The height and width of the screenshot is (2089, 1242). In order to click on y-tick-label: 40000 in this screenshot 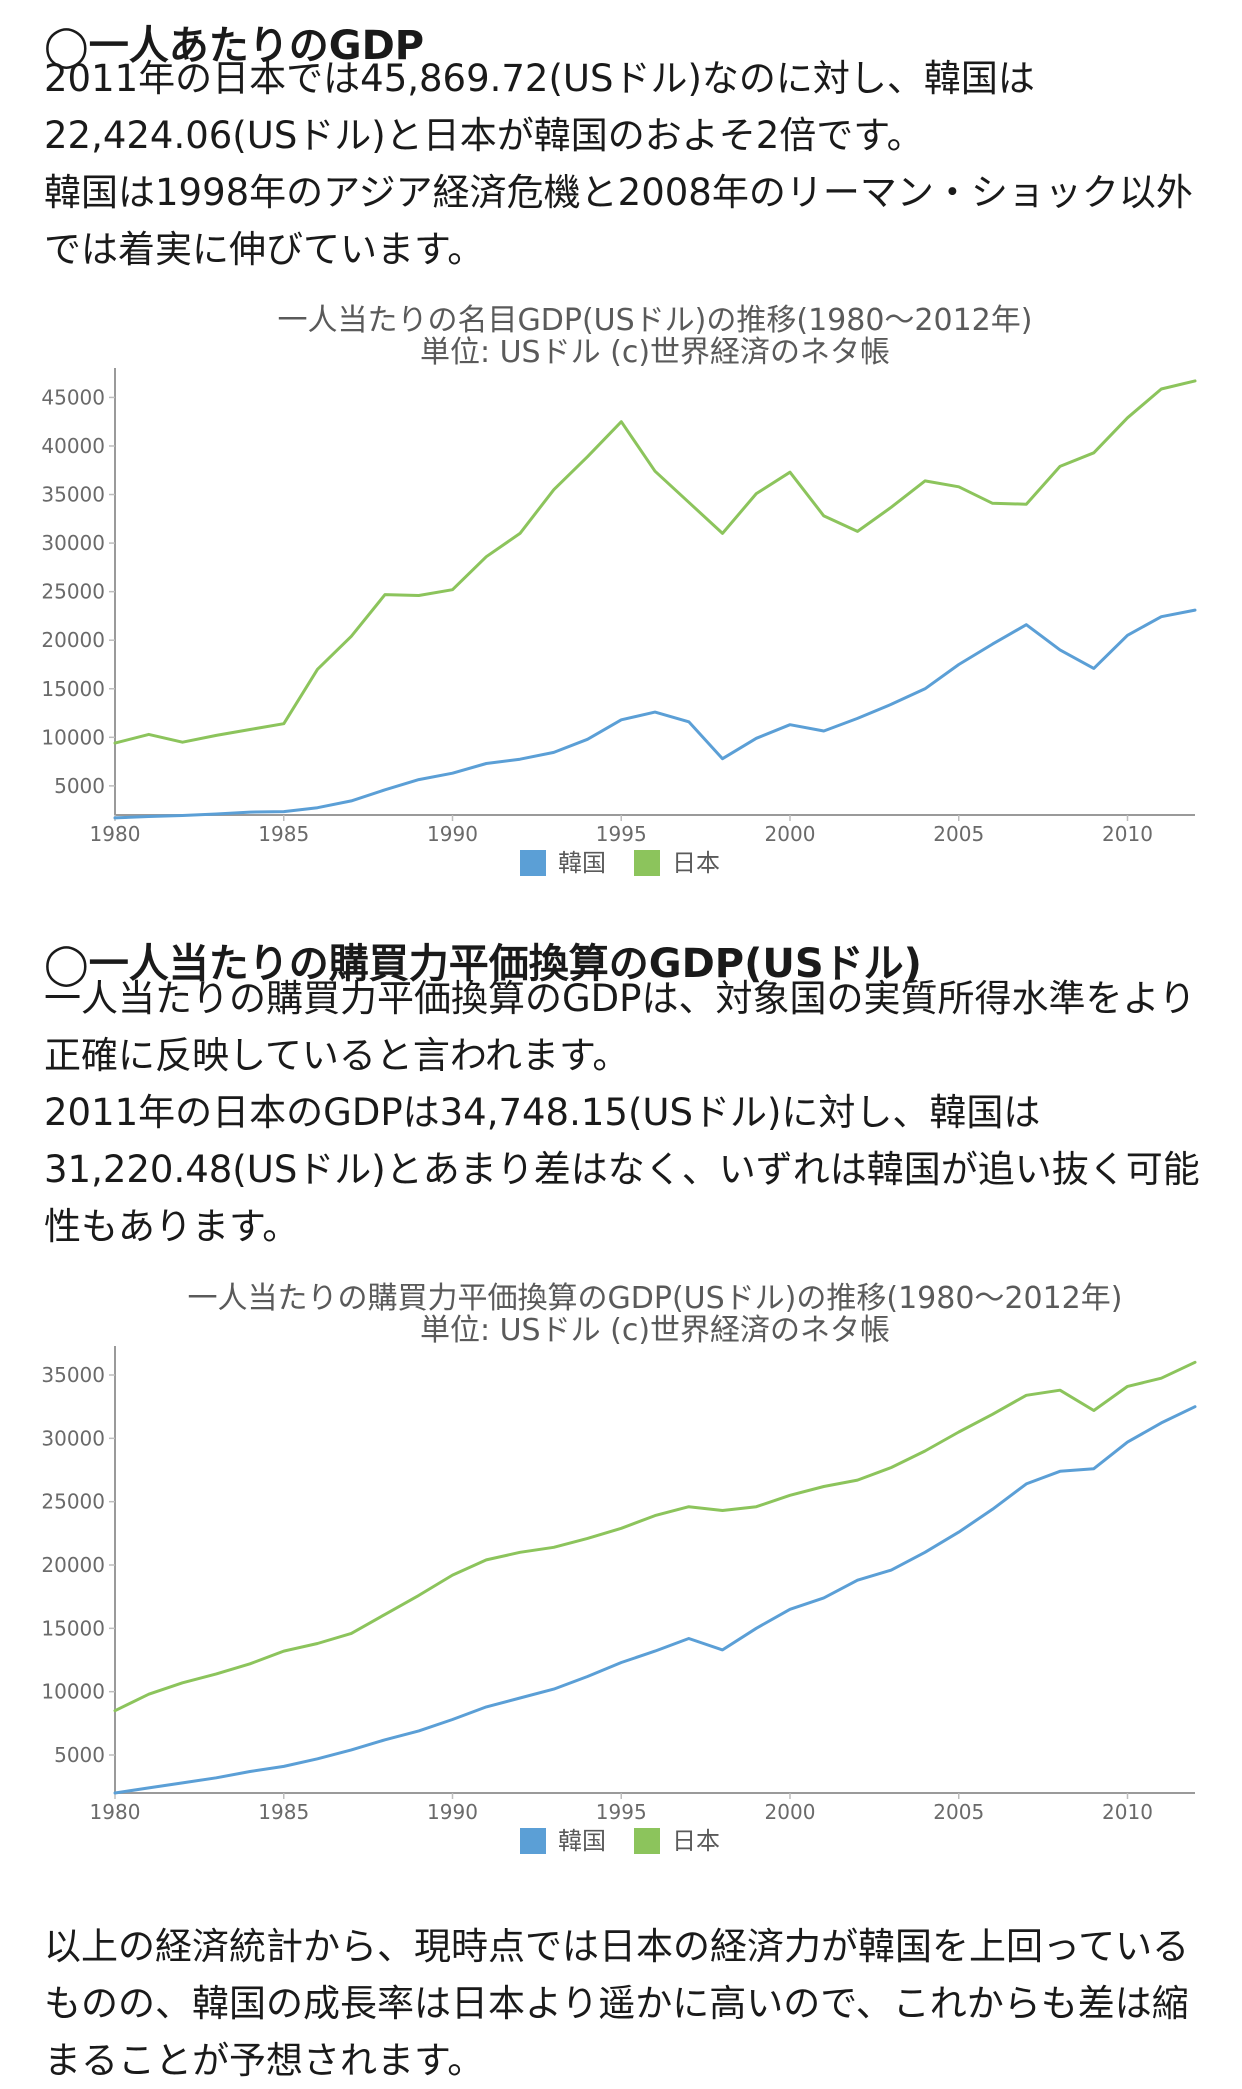, I will do `click(73, 446)`.